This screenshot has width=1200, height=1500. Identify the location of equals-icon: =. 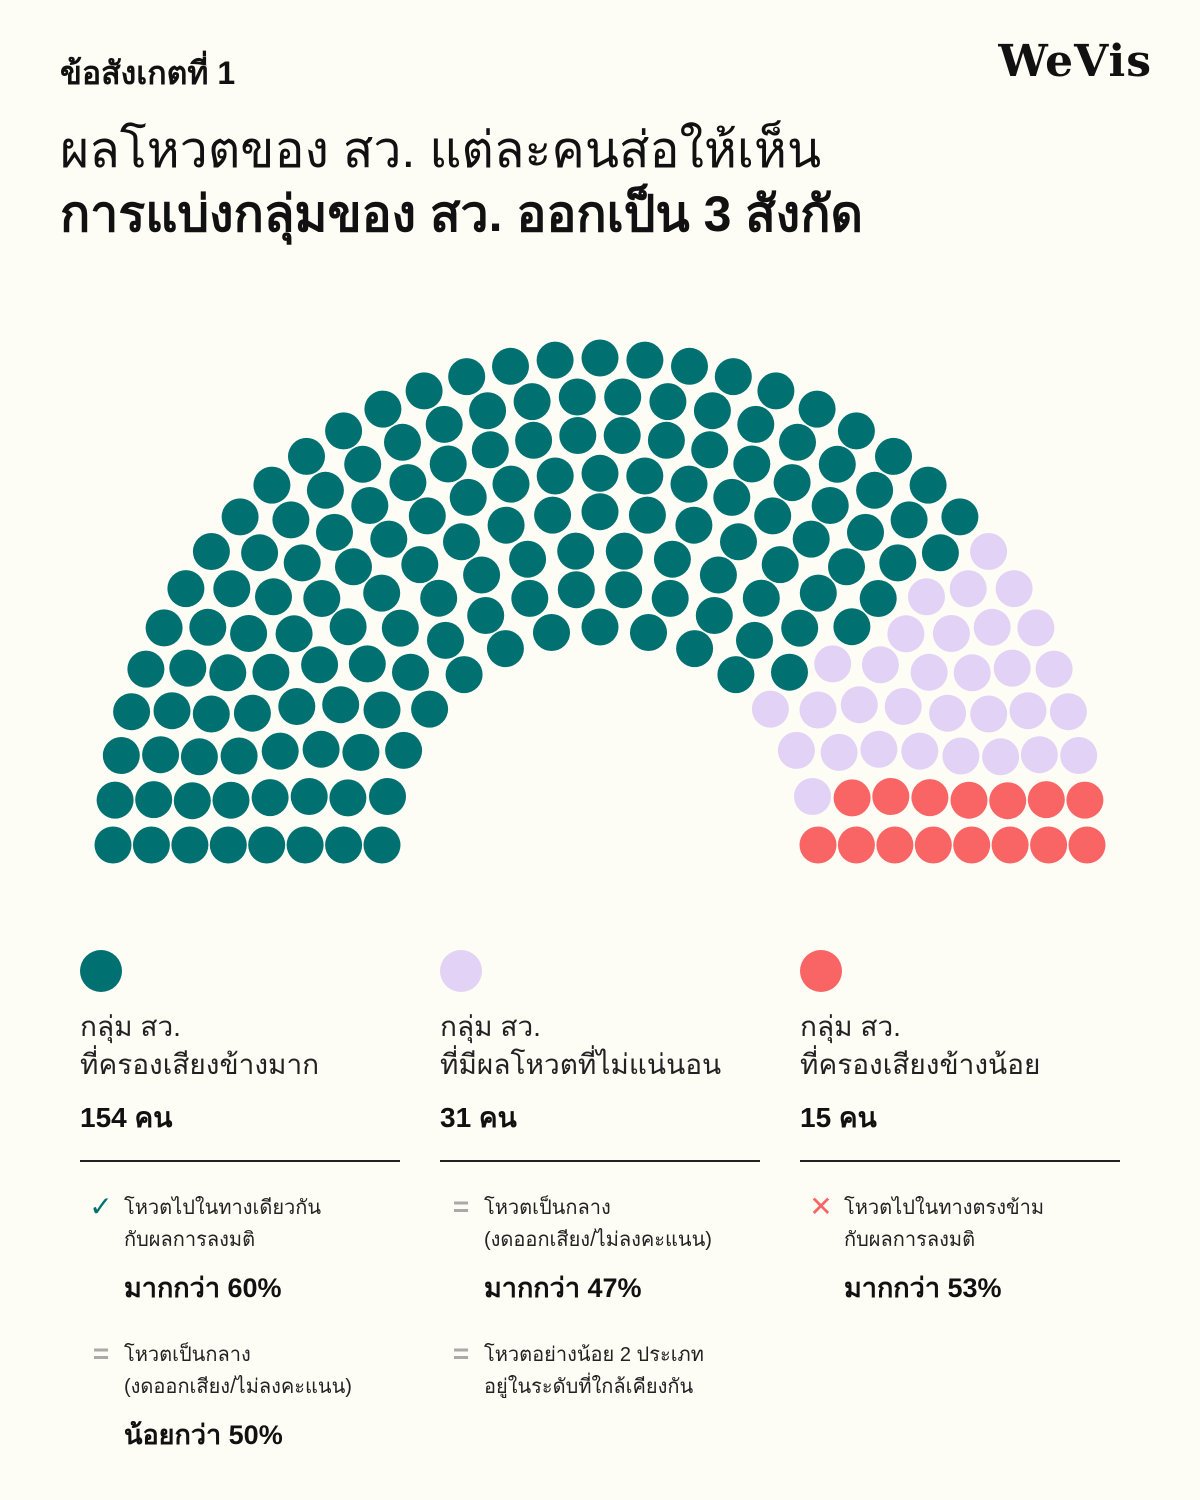
(101, 1353).